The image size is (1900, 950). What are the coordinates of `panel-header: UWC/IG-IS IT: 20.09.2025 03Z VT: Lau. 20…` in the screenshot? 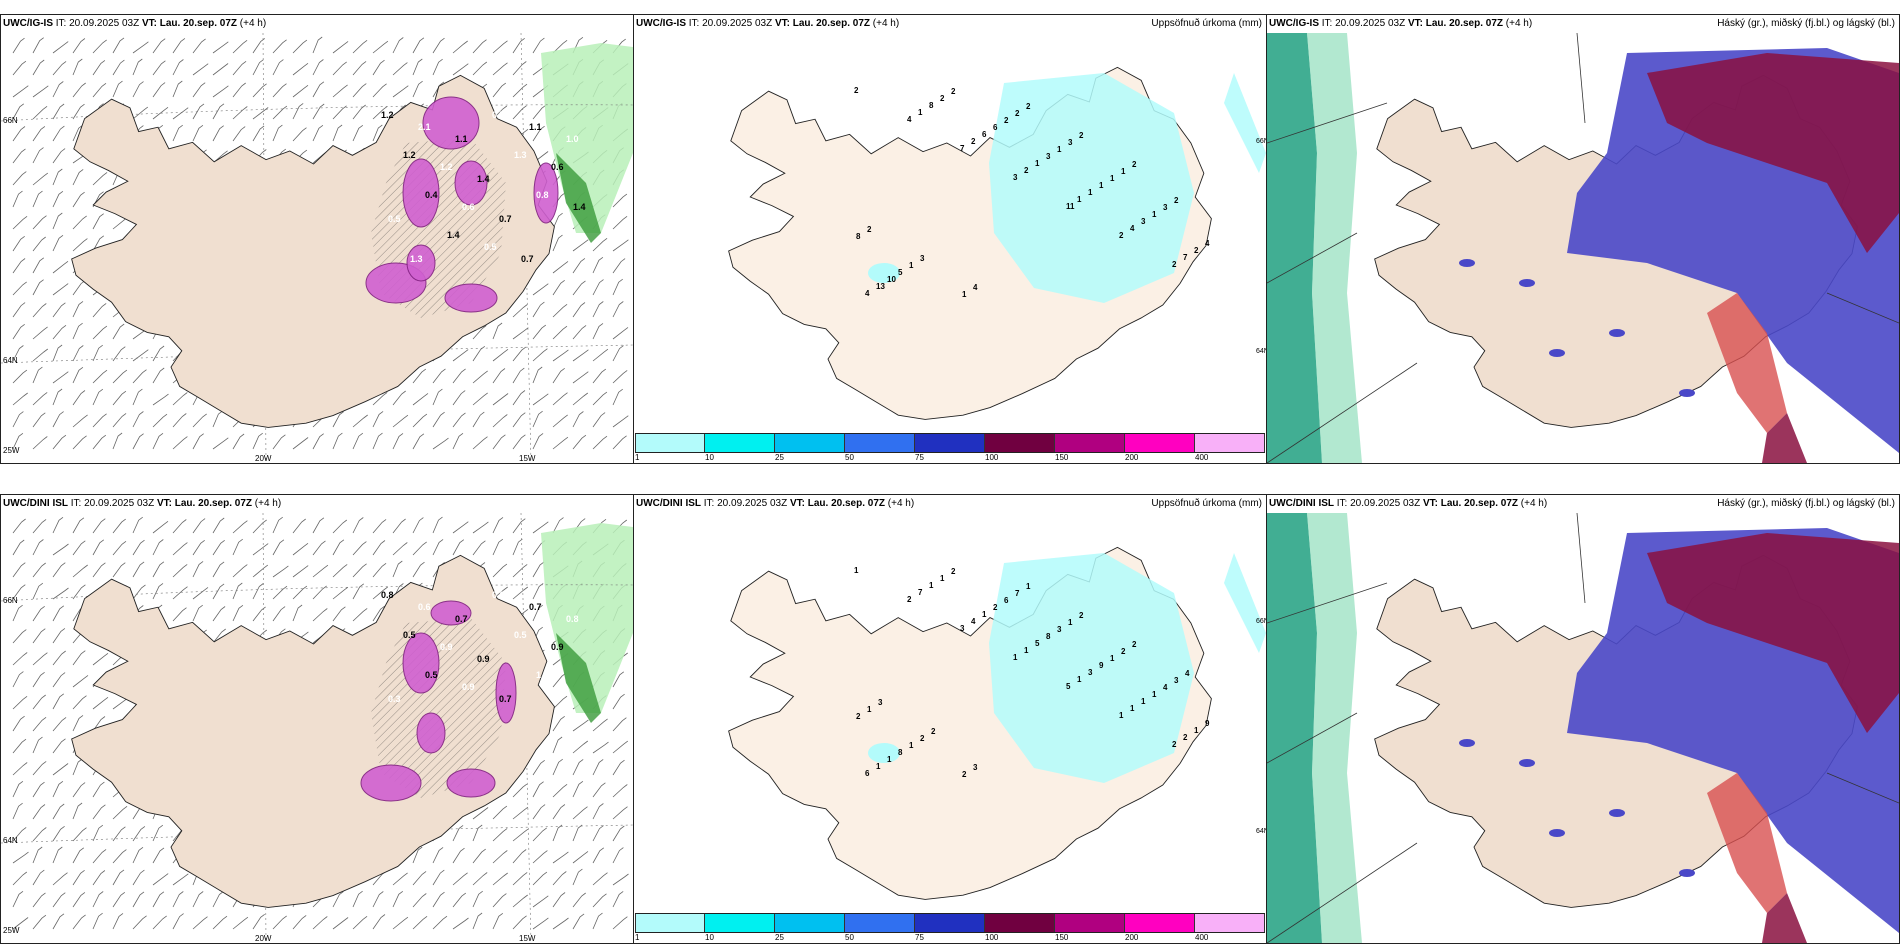 It's located at (950, 24).